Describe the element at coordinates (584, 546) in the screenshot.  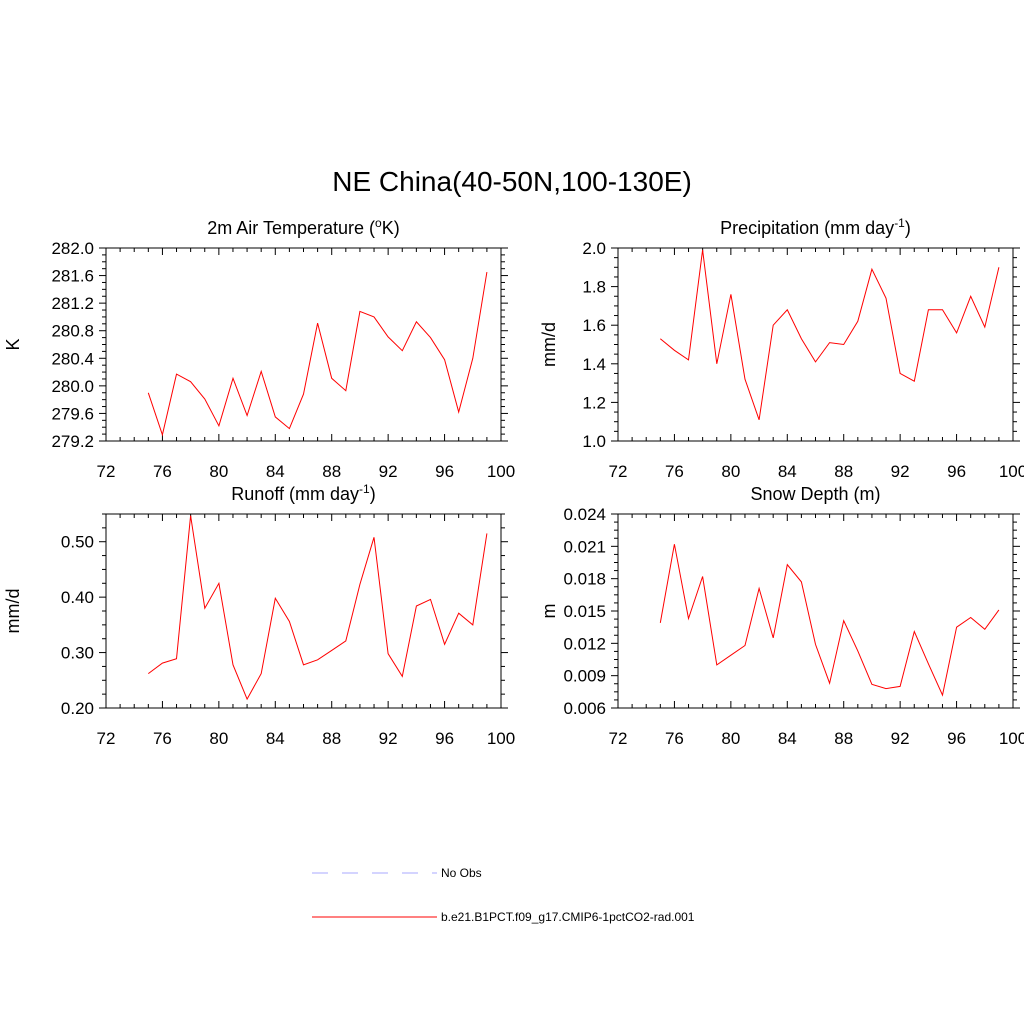
I see `y-tick-label: 0.021` at that location.